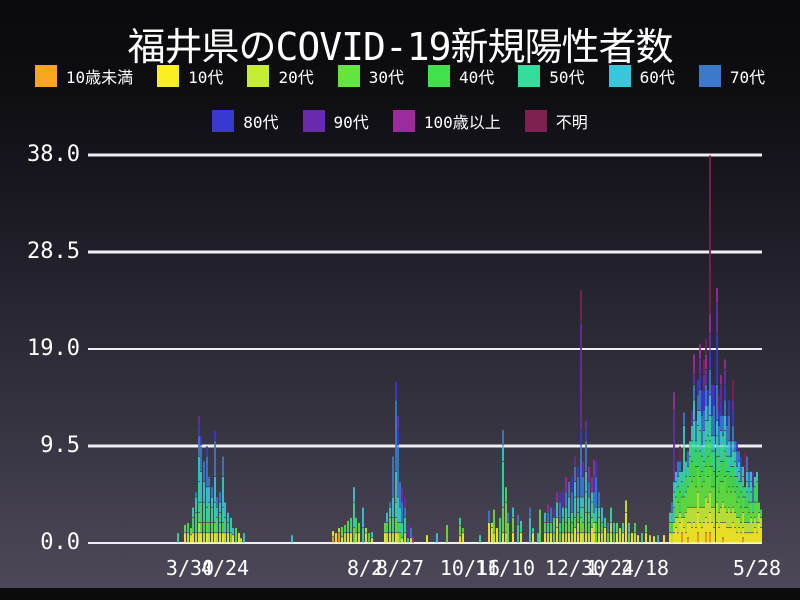 The width and height of the screenshot is (800, 600). What do you see at coordinates (261, 122) in the screenshot?
I see `legend-label: 80代` at bounding box center [261, 122].